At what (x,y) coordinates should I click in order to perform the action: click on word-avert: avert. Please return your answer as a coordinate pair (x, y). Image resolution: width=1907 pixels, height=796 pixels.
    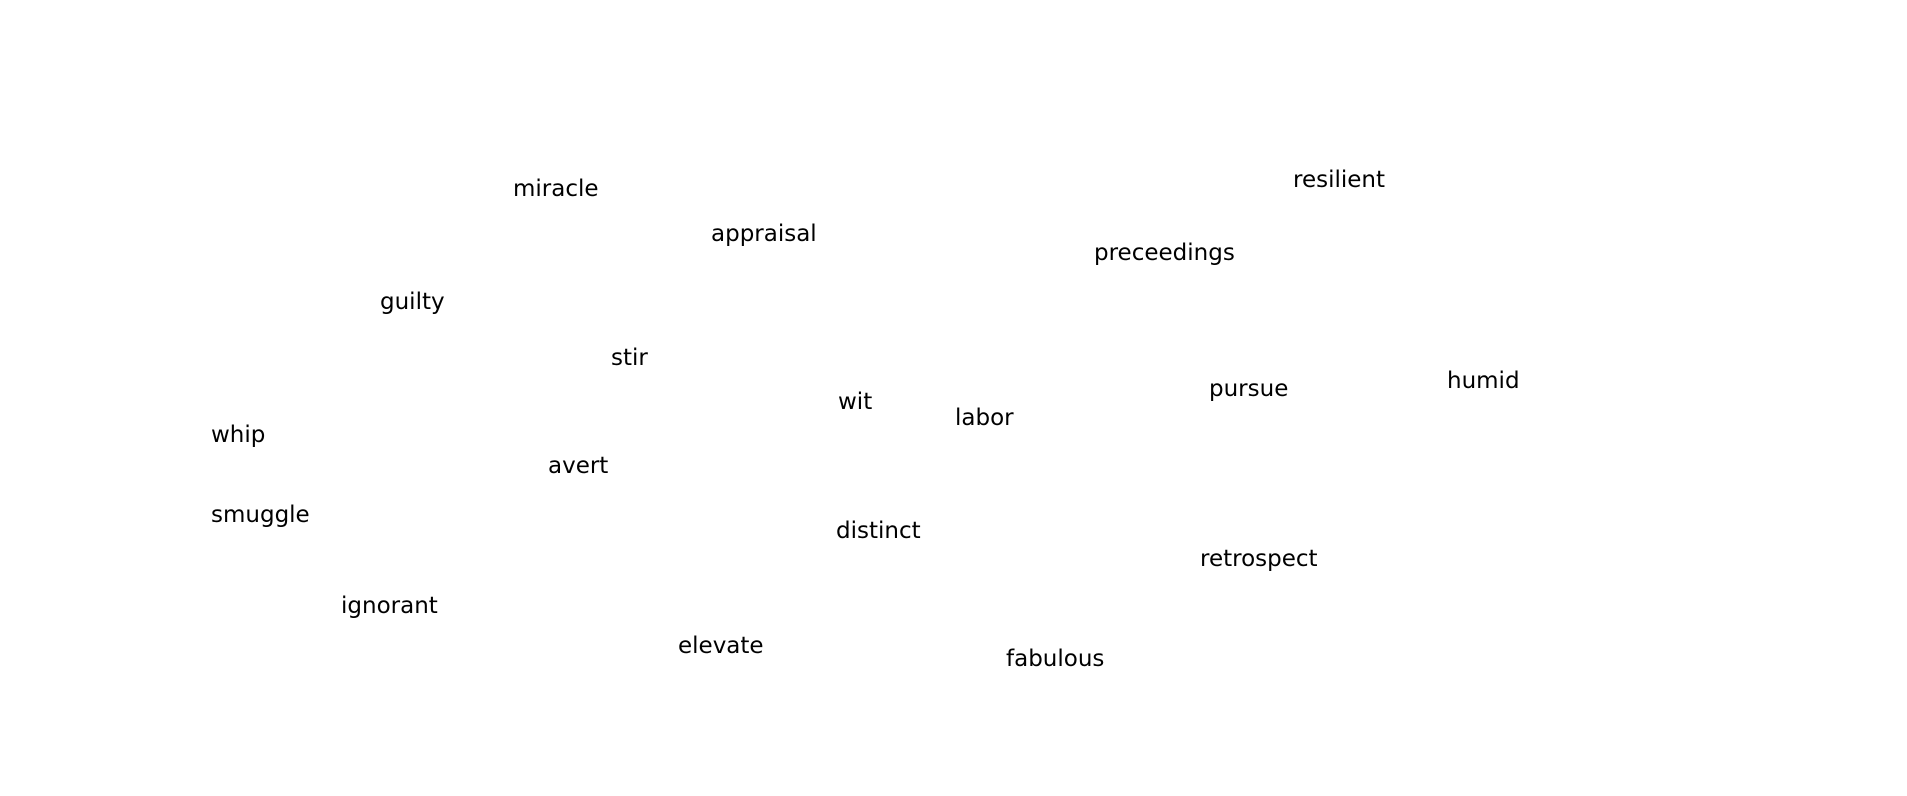
    Looking at the image, I should click on (578, 466).